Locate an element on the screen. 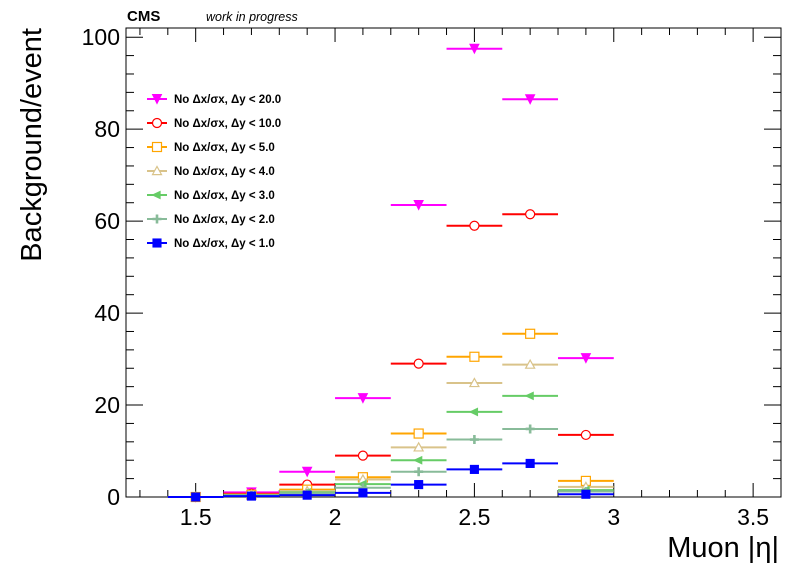  status-label: work in progress is located at coordinates (252, 17).